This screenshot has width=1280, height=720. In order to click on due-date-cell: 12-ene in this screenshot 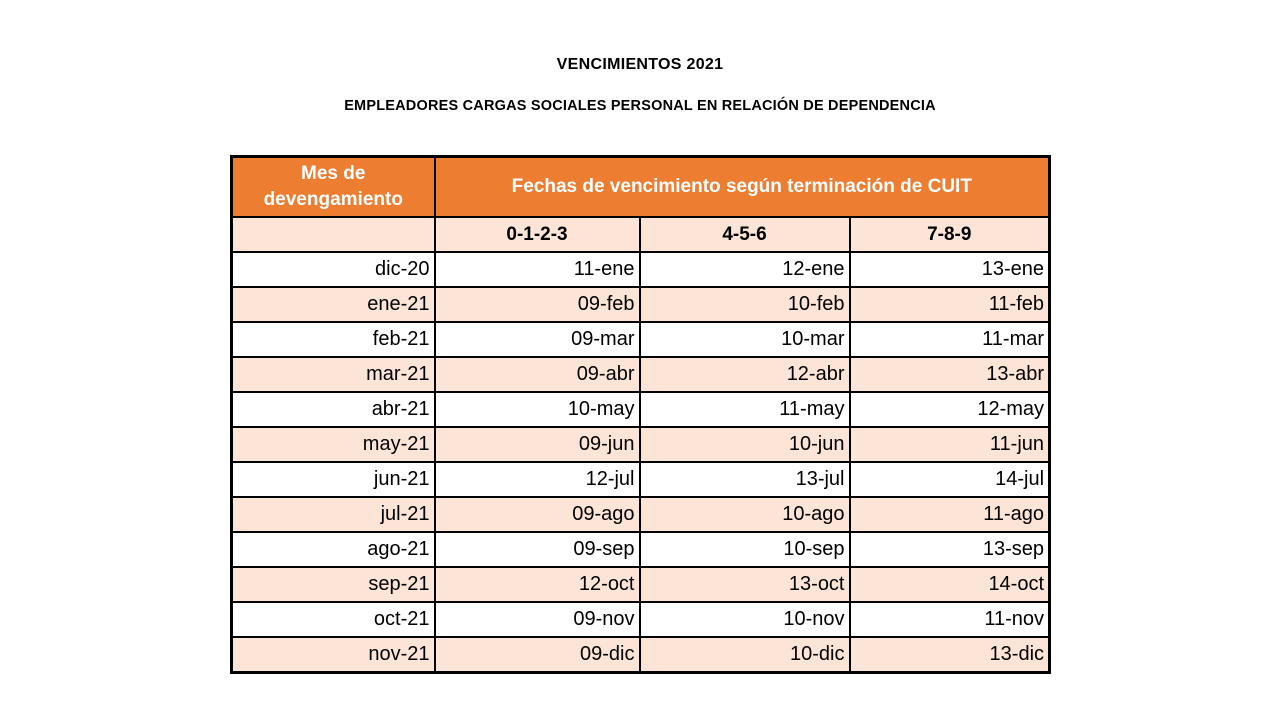, I will do `click(744, 269)`.